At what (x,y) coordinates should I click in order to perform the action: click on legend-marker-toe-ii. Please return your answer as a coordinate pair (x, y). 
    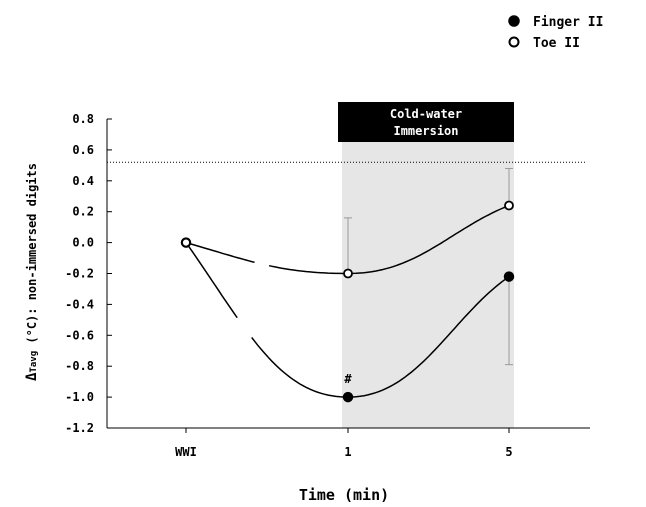
    Looking at the image, I should click on (514, 42).